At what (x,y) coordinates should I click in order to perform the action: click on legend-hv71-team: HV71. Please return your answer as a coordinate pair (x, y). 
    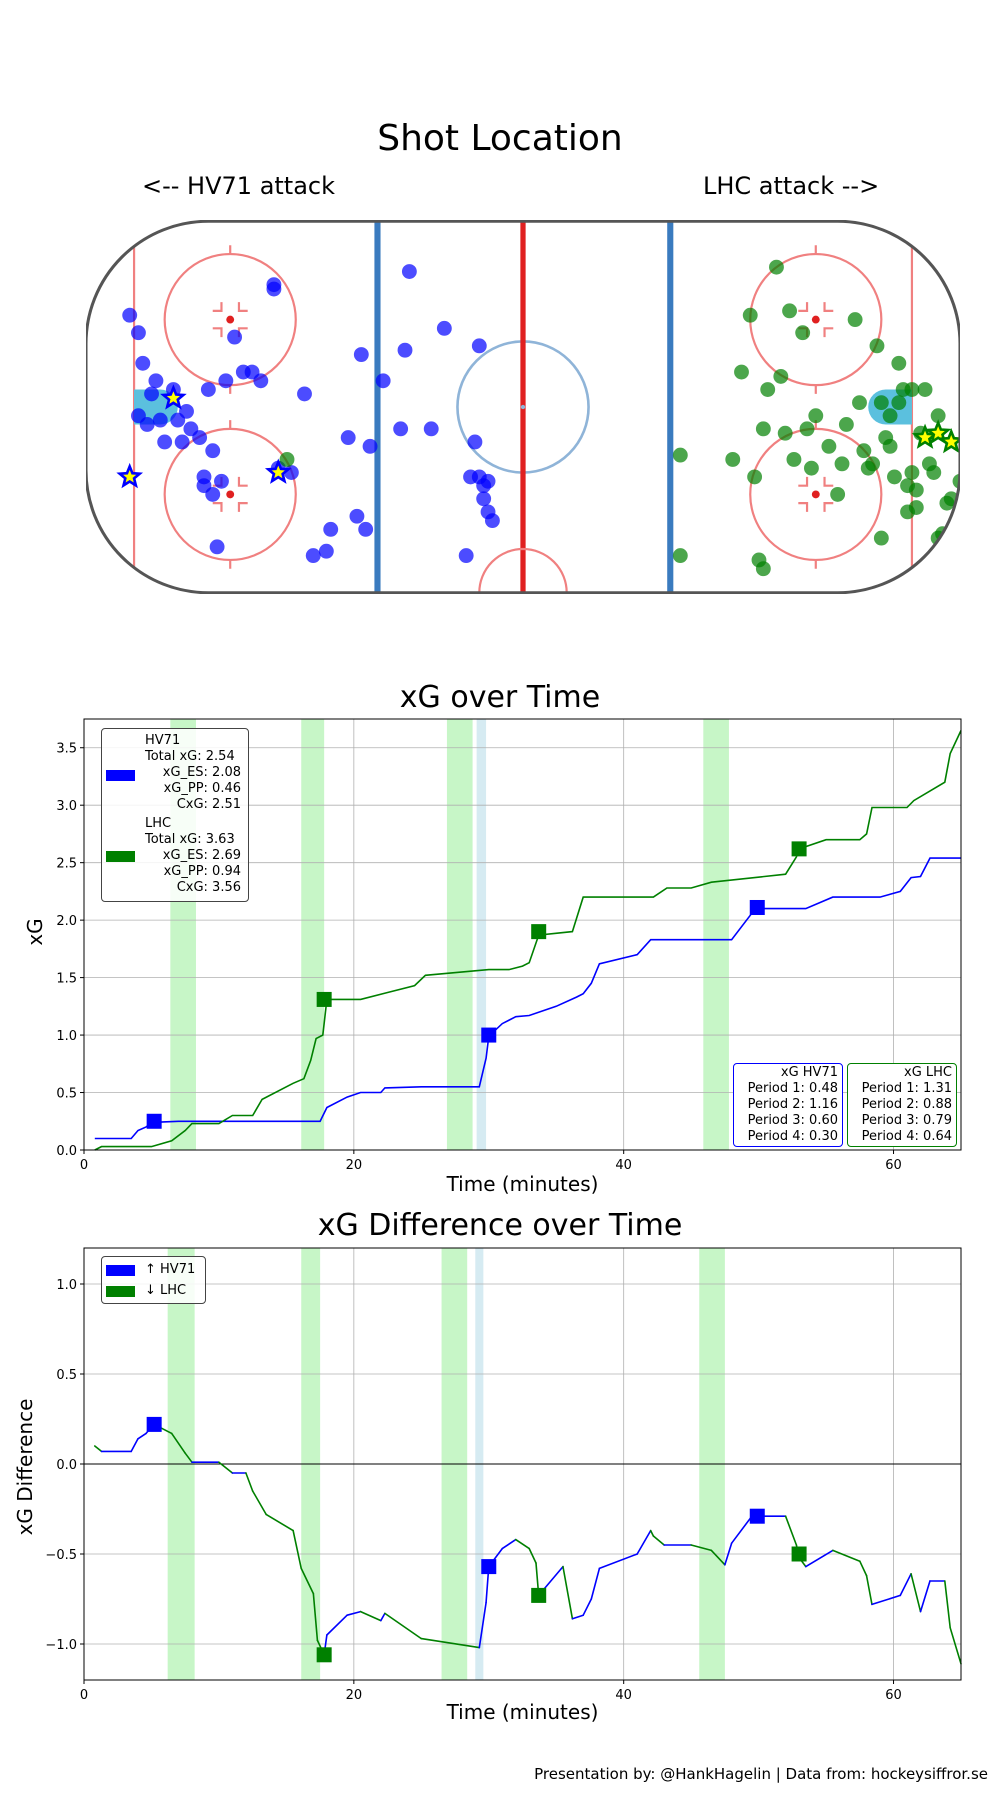
    Looking at the image, I should click on (163, 740).